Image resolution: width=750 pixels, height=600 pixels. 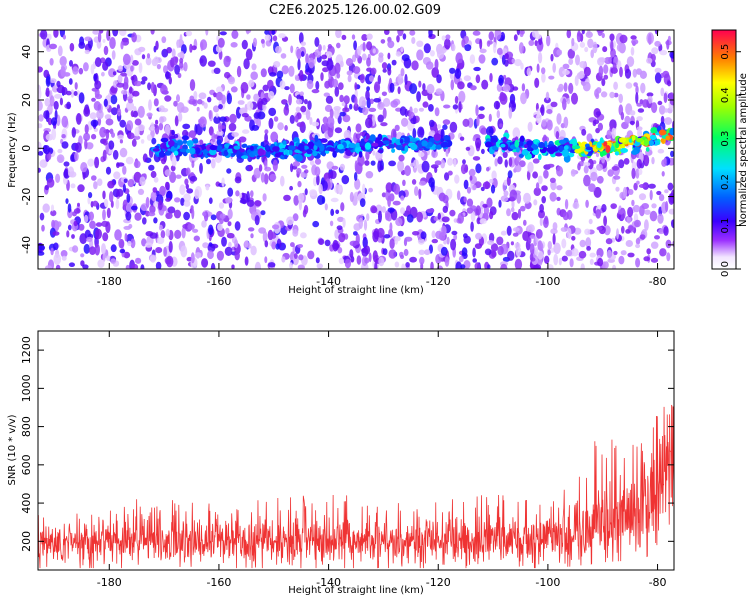 What do you see at coordinates (355, 10) in the screenshot?
I see `figure-title: C2E6.2025.126.00.02.G09` at bounding box center [355, 10].